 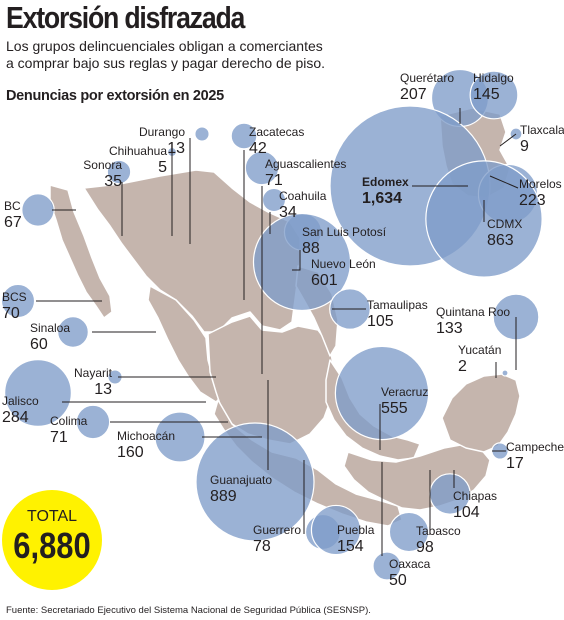 What do you see at coordinates (162, 167) in the screenshot?
I see `value-chihuahua: 5` at bounding box center [162, 167].